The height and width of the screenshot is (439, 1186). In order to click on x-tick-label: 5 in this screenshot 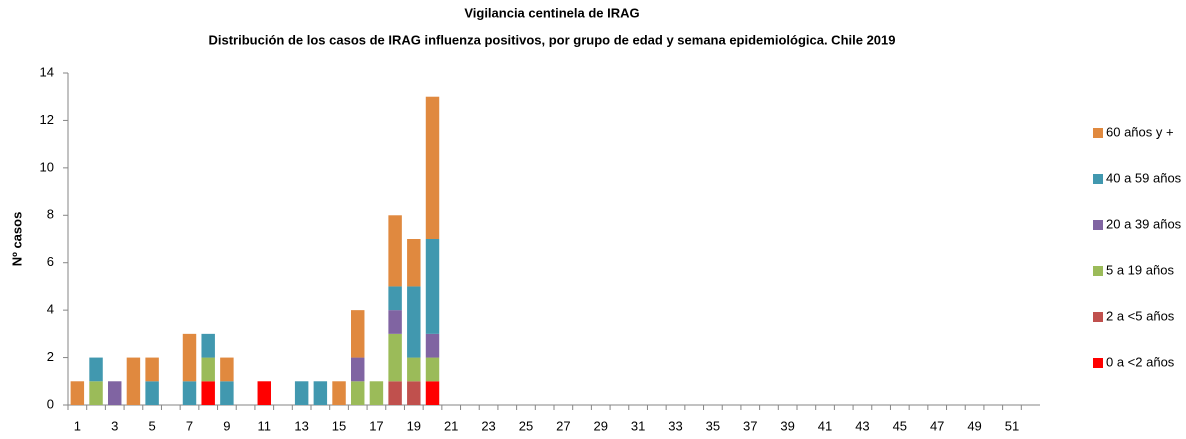, I will do `click(151, 425)`.